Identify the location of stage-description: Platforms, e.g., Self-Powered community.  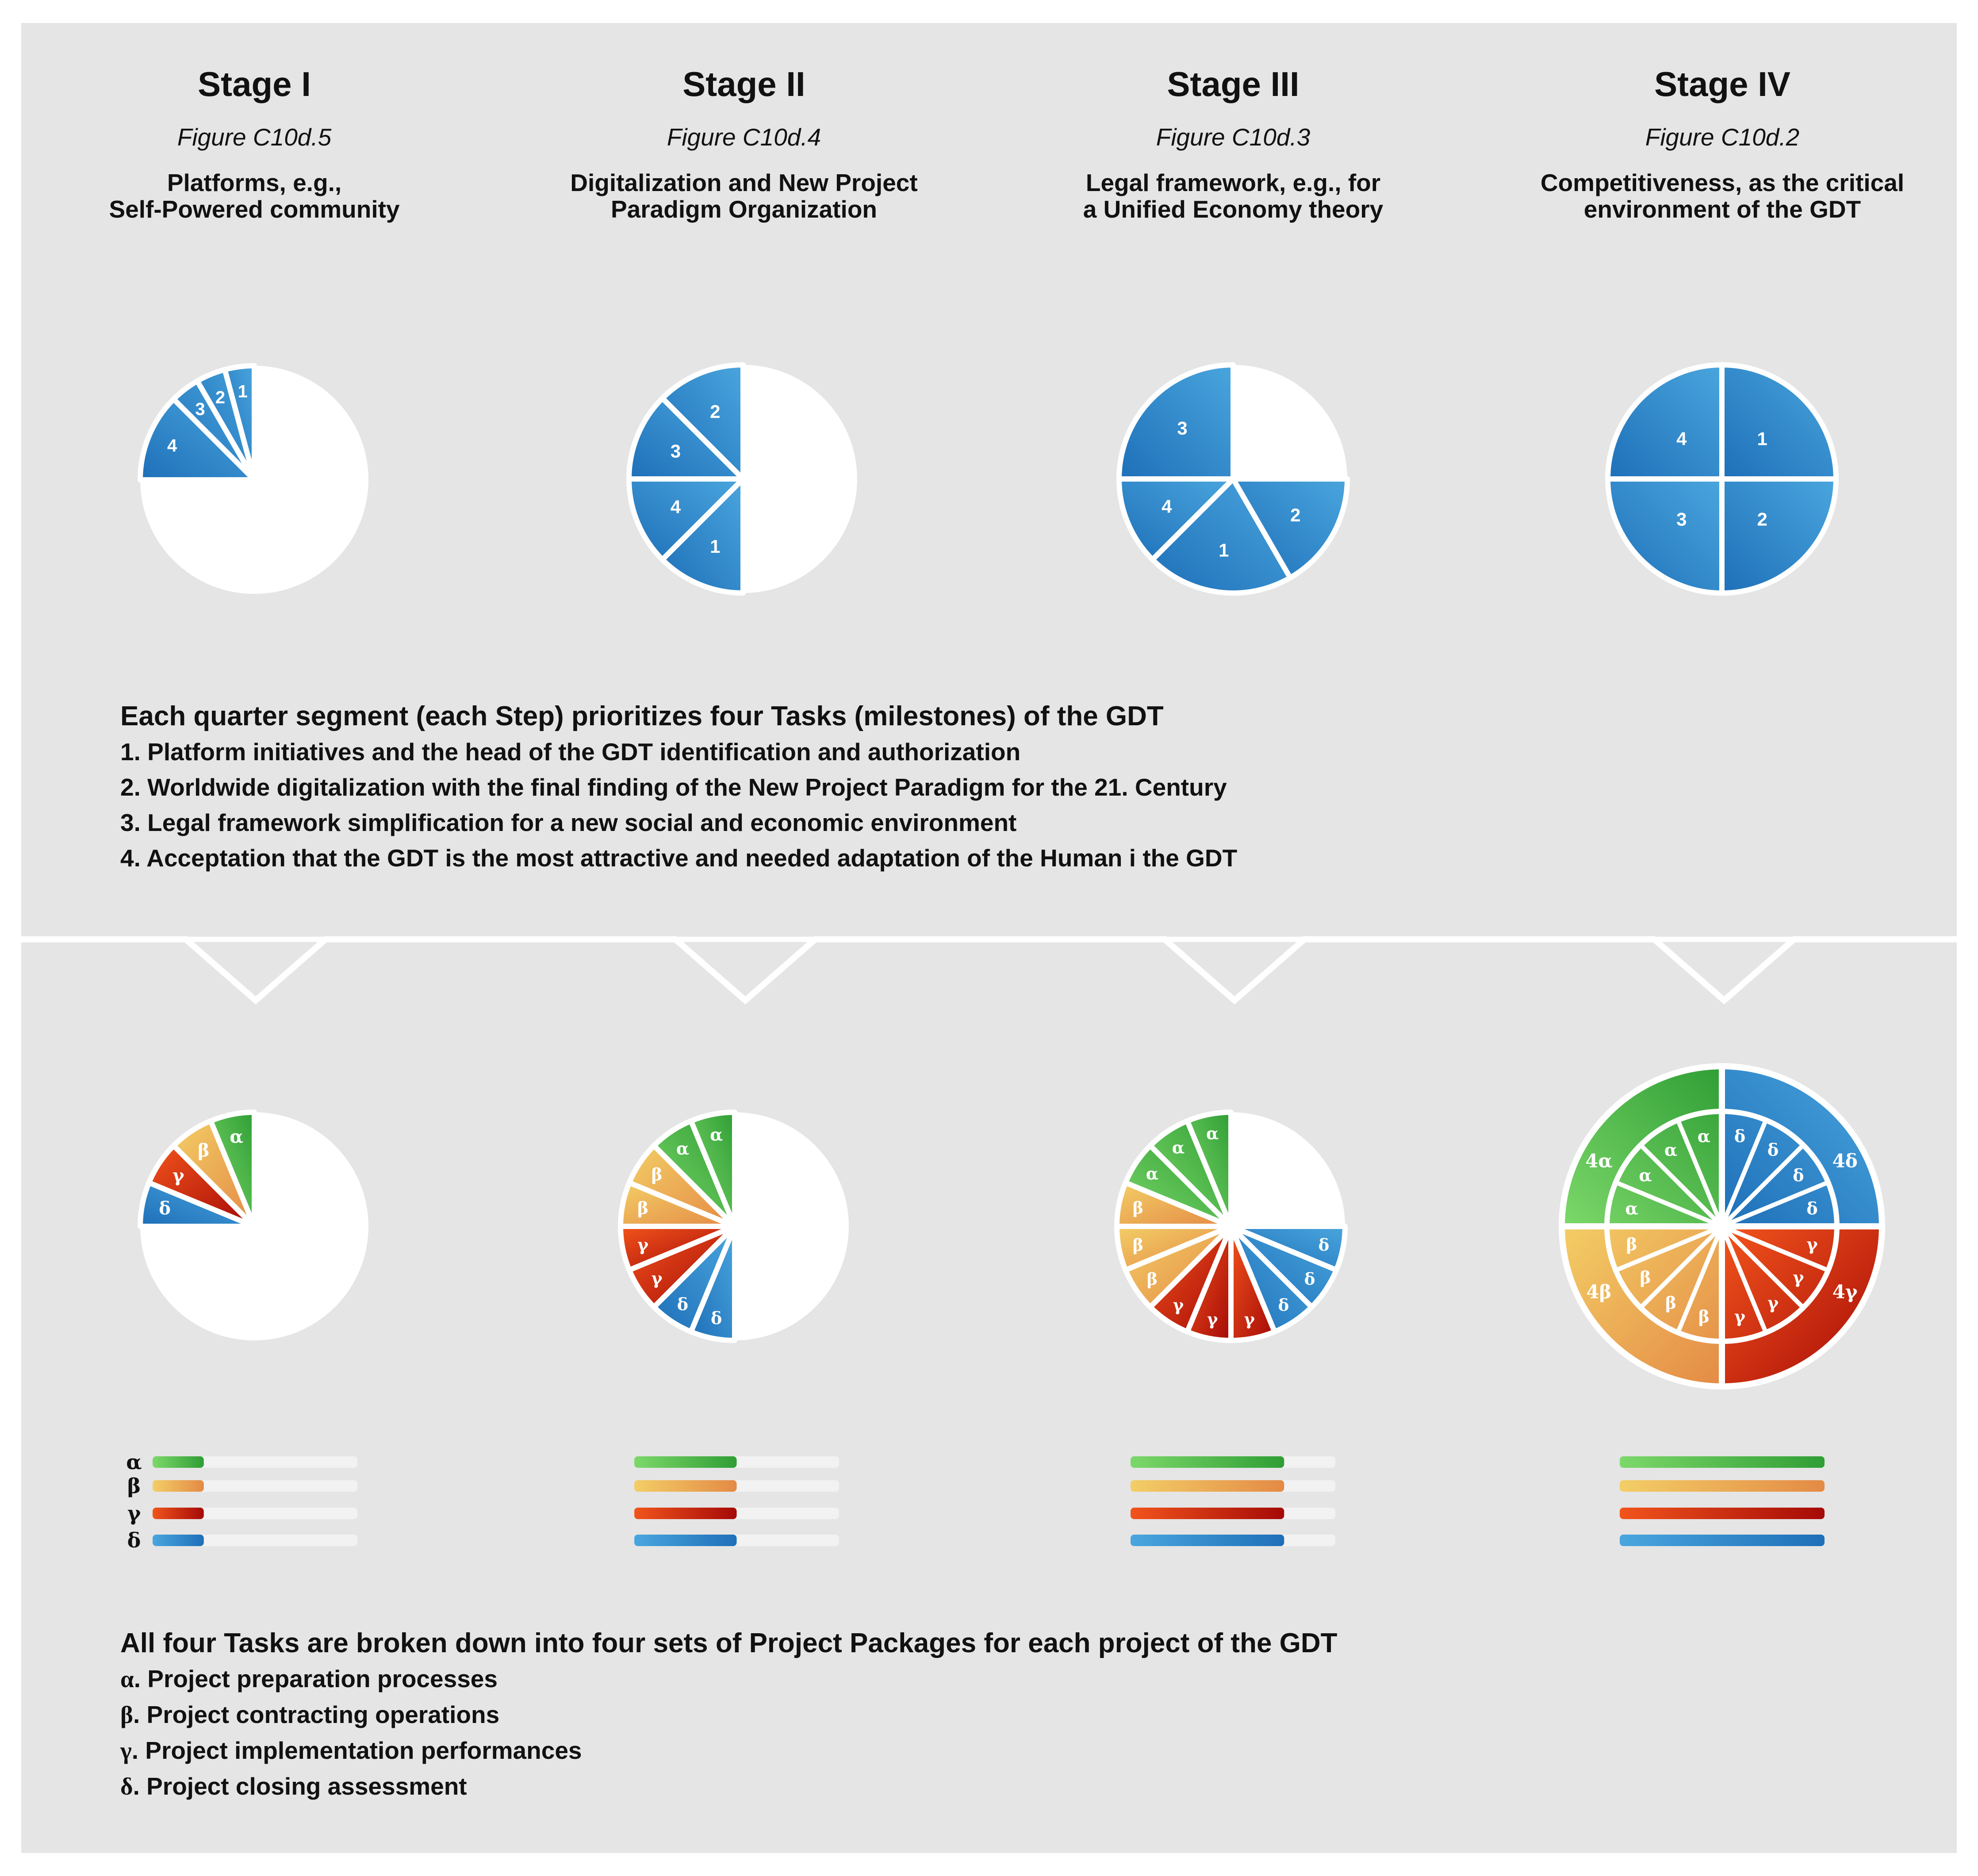
(254, 196).